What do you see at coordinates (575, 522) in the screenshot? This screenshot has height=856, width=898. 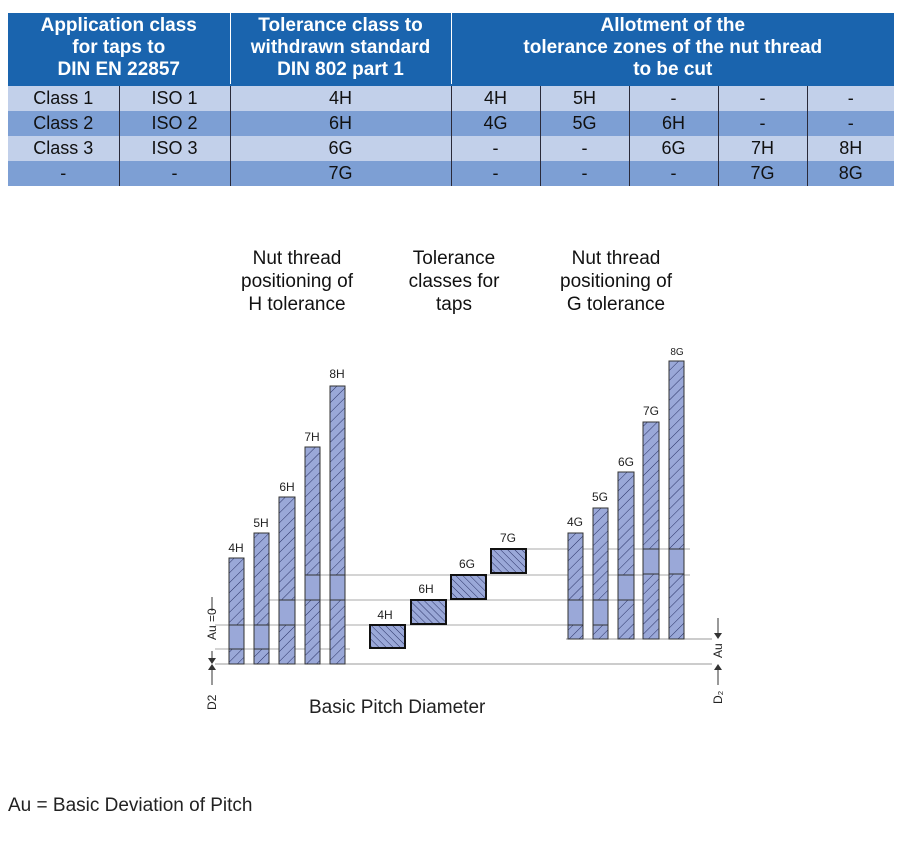 I see `g-bar-label: 4G` at bounding box center [575, 522].